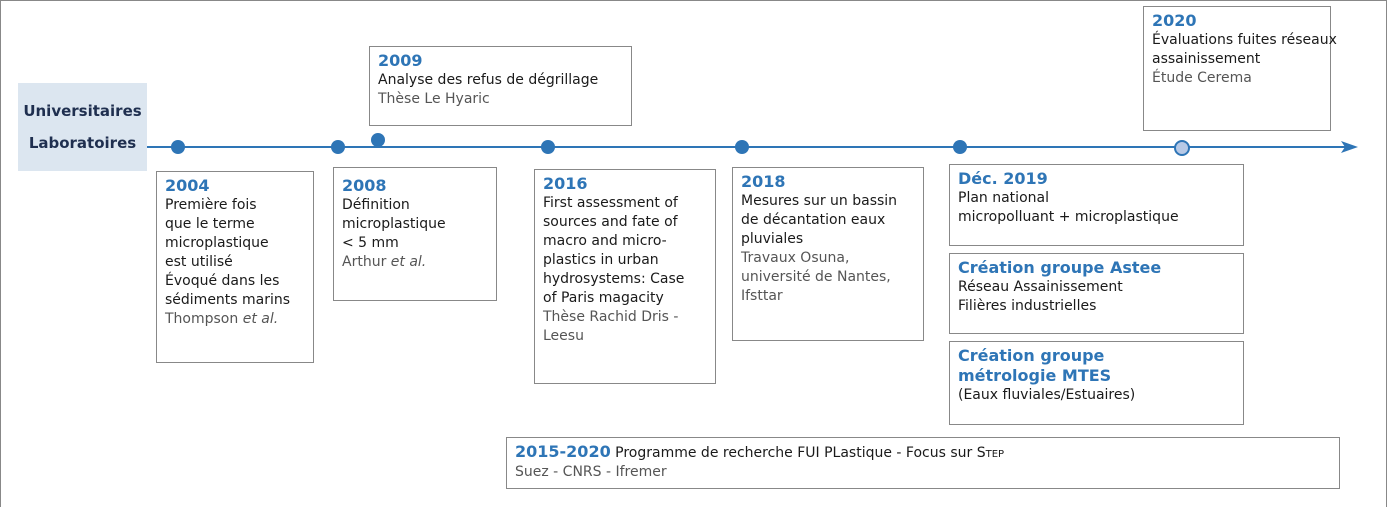 The height and width of the screenshot is (508, 1387). What do you see at coordinates (1202, 78) in the screenshot?
I see `source-text: Étude Cerema` at bounding box center [1202, 78].